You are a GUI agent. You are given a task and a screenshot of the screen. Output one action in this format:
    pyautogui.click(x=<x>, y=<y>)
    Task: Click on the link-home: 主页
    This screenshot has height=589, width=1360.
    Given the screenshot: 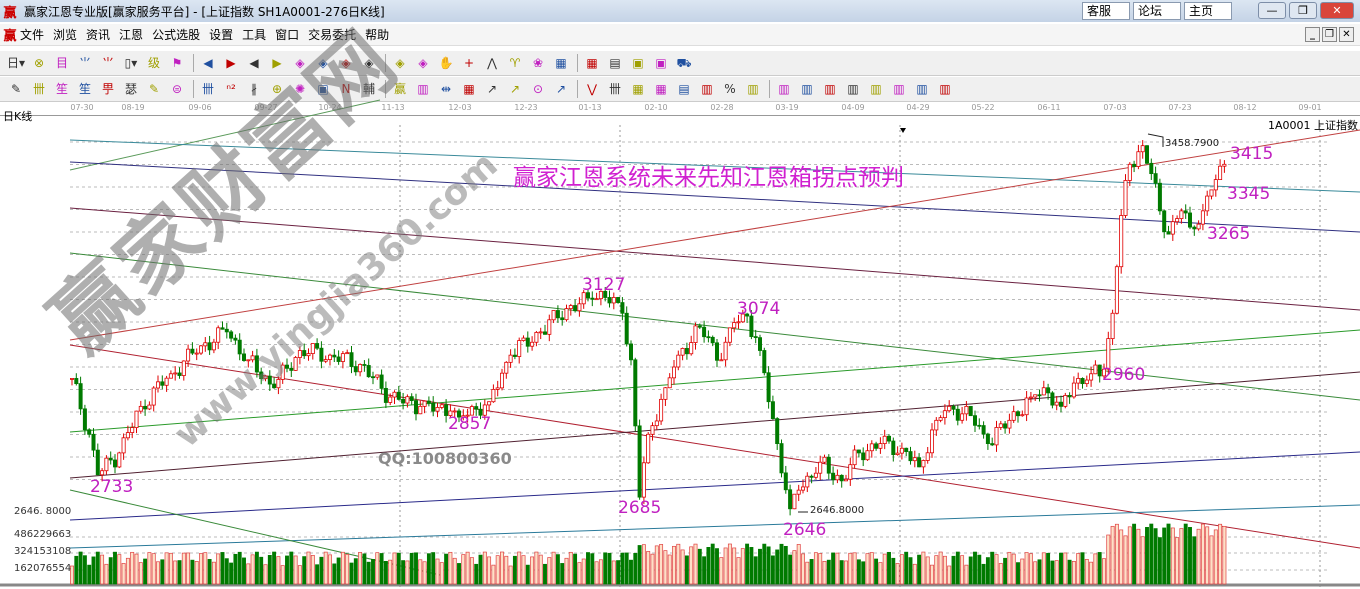 What is the action you would take?
    pyautogui.click(x=1208, y=11)
    